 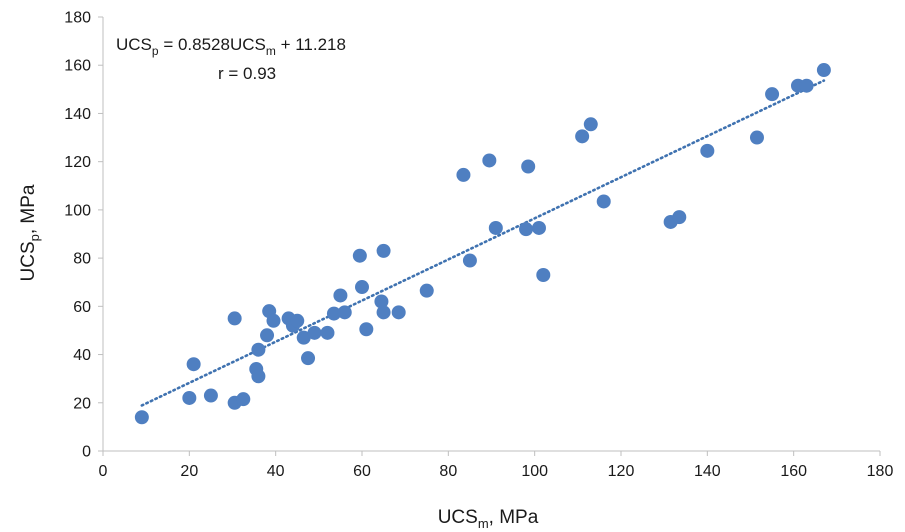 I want to click on x-tick-label: 20, so click(x=189, y=471).